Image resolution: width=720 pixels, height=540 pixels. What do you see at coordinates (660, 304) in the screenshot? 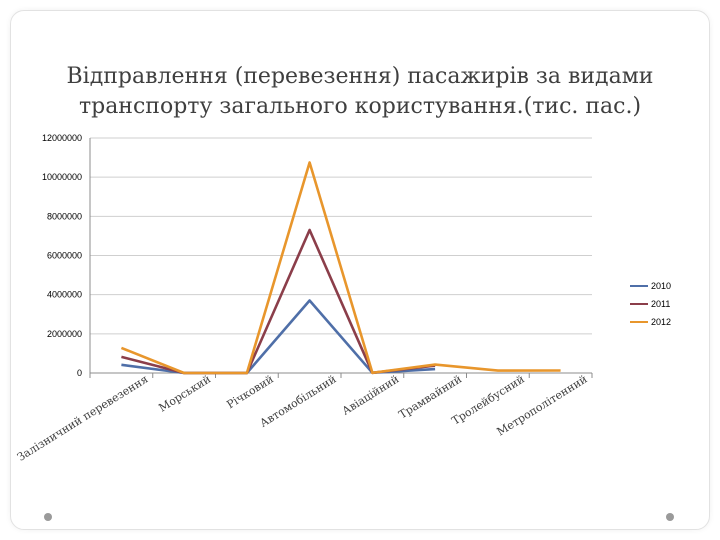
I see `legend-label-2011: 2011` at bounding box center [660, 304].